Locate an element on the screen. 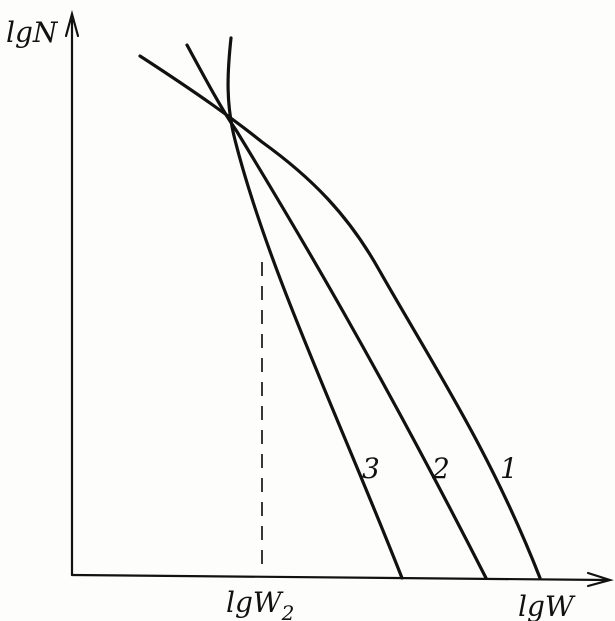 Image resolution: width=615 pixels, height=621 pixels. curve-2-label: 2 is located at coordinates (440, 468).